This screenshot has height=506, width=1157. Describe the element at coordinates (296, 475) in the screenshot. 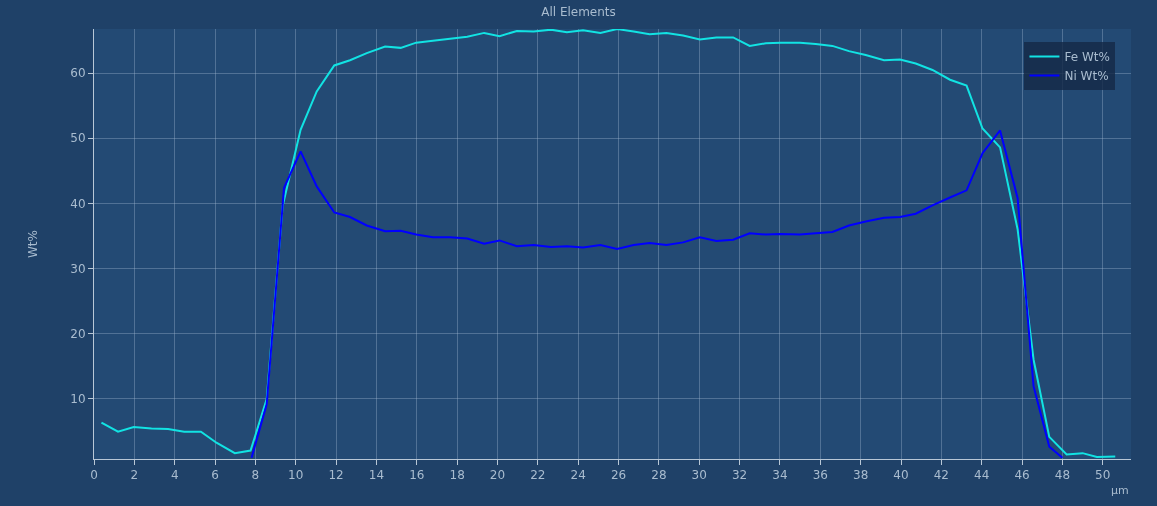

I see `x-tick-label: 10` at that location.